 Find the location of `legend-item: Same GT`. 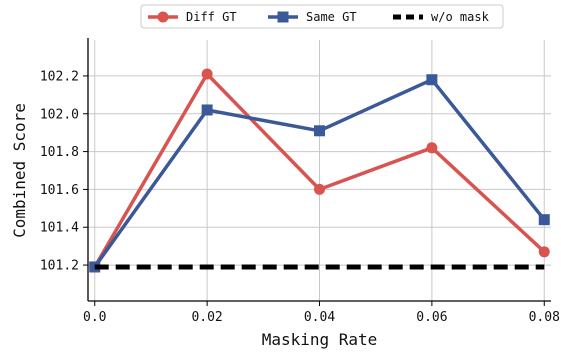

legend-item: Same GT is located at coordinates (312, 17).